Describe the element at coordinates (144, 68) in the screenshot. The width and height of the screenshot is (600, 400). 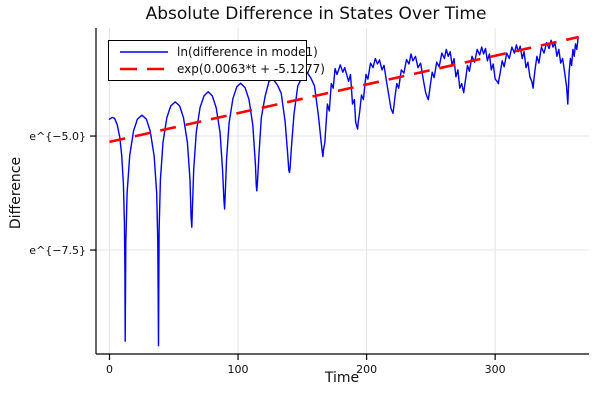
I see `legend-dashed-line-icon` at that location.